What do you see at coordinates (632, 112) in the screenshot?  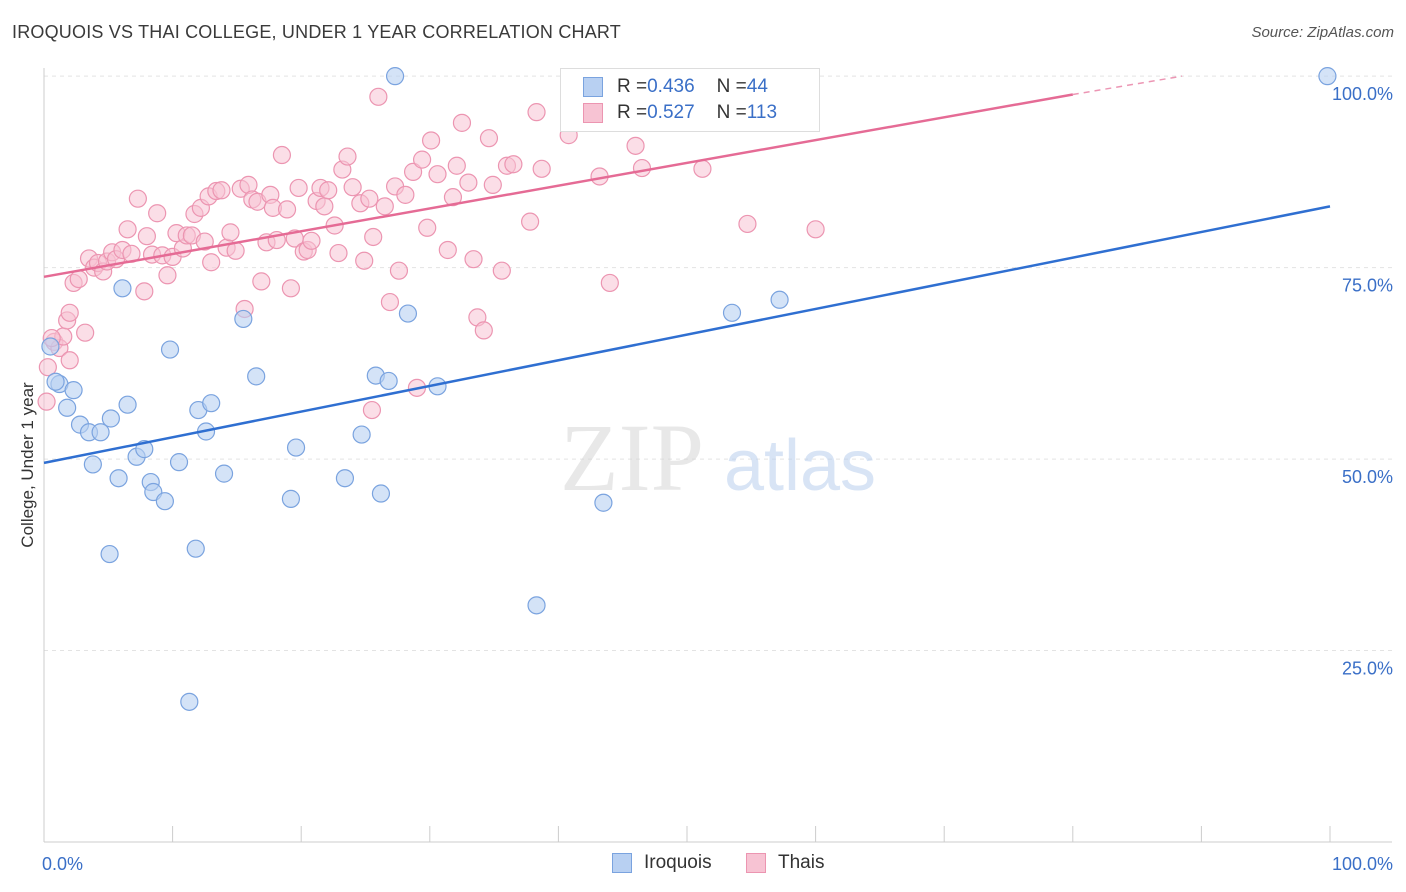 I see `thais-r-label: R =` at bounding box center [632, 112].